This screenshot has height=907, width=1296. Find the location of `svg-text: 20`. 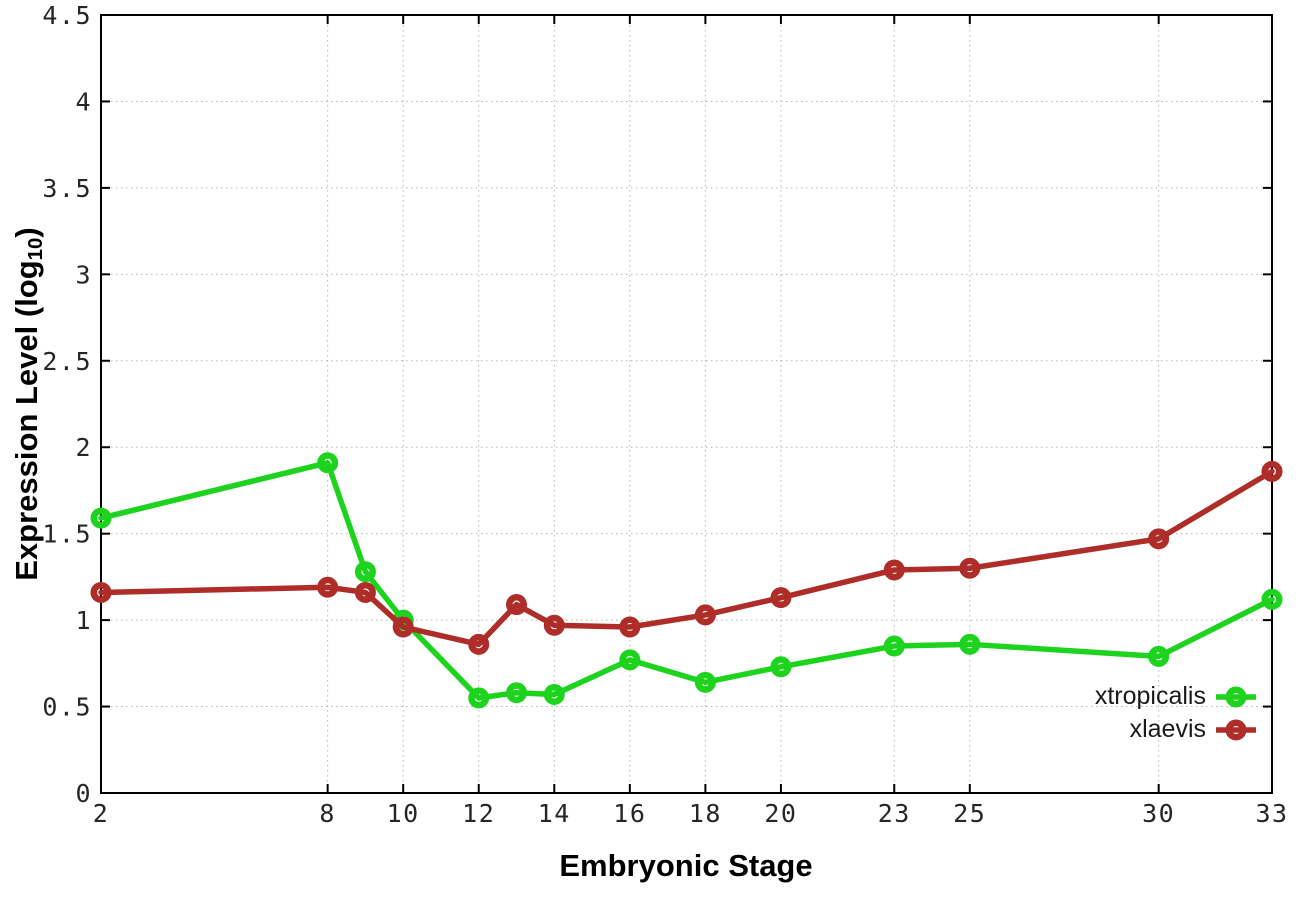

svg-text: 20 is located at coordinates (780, 813).